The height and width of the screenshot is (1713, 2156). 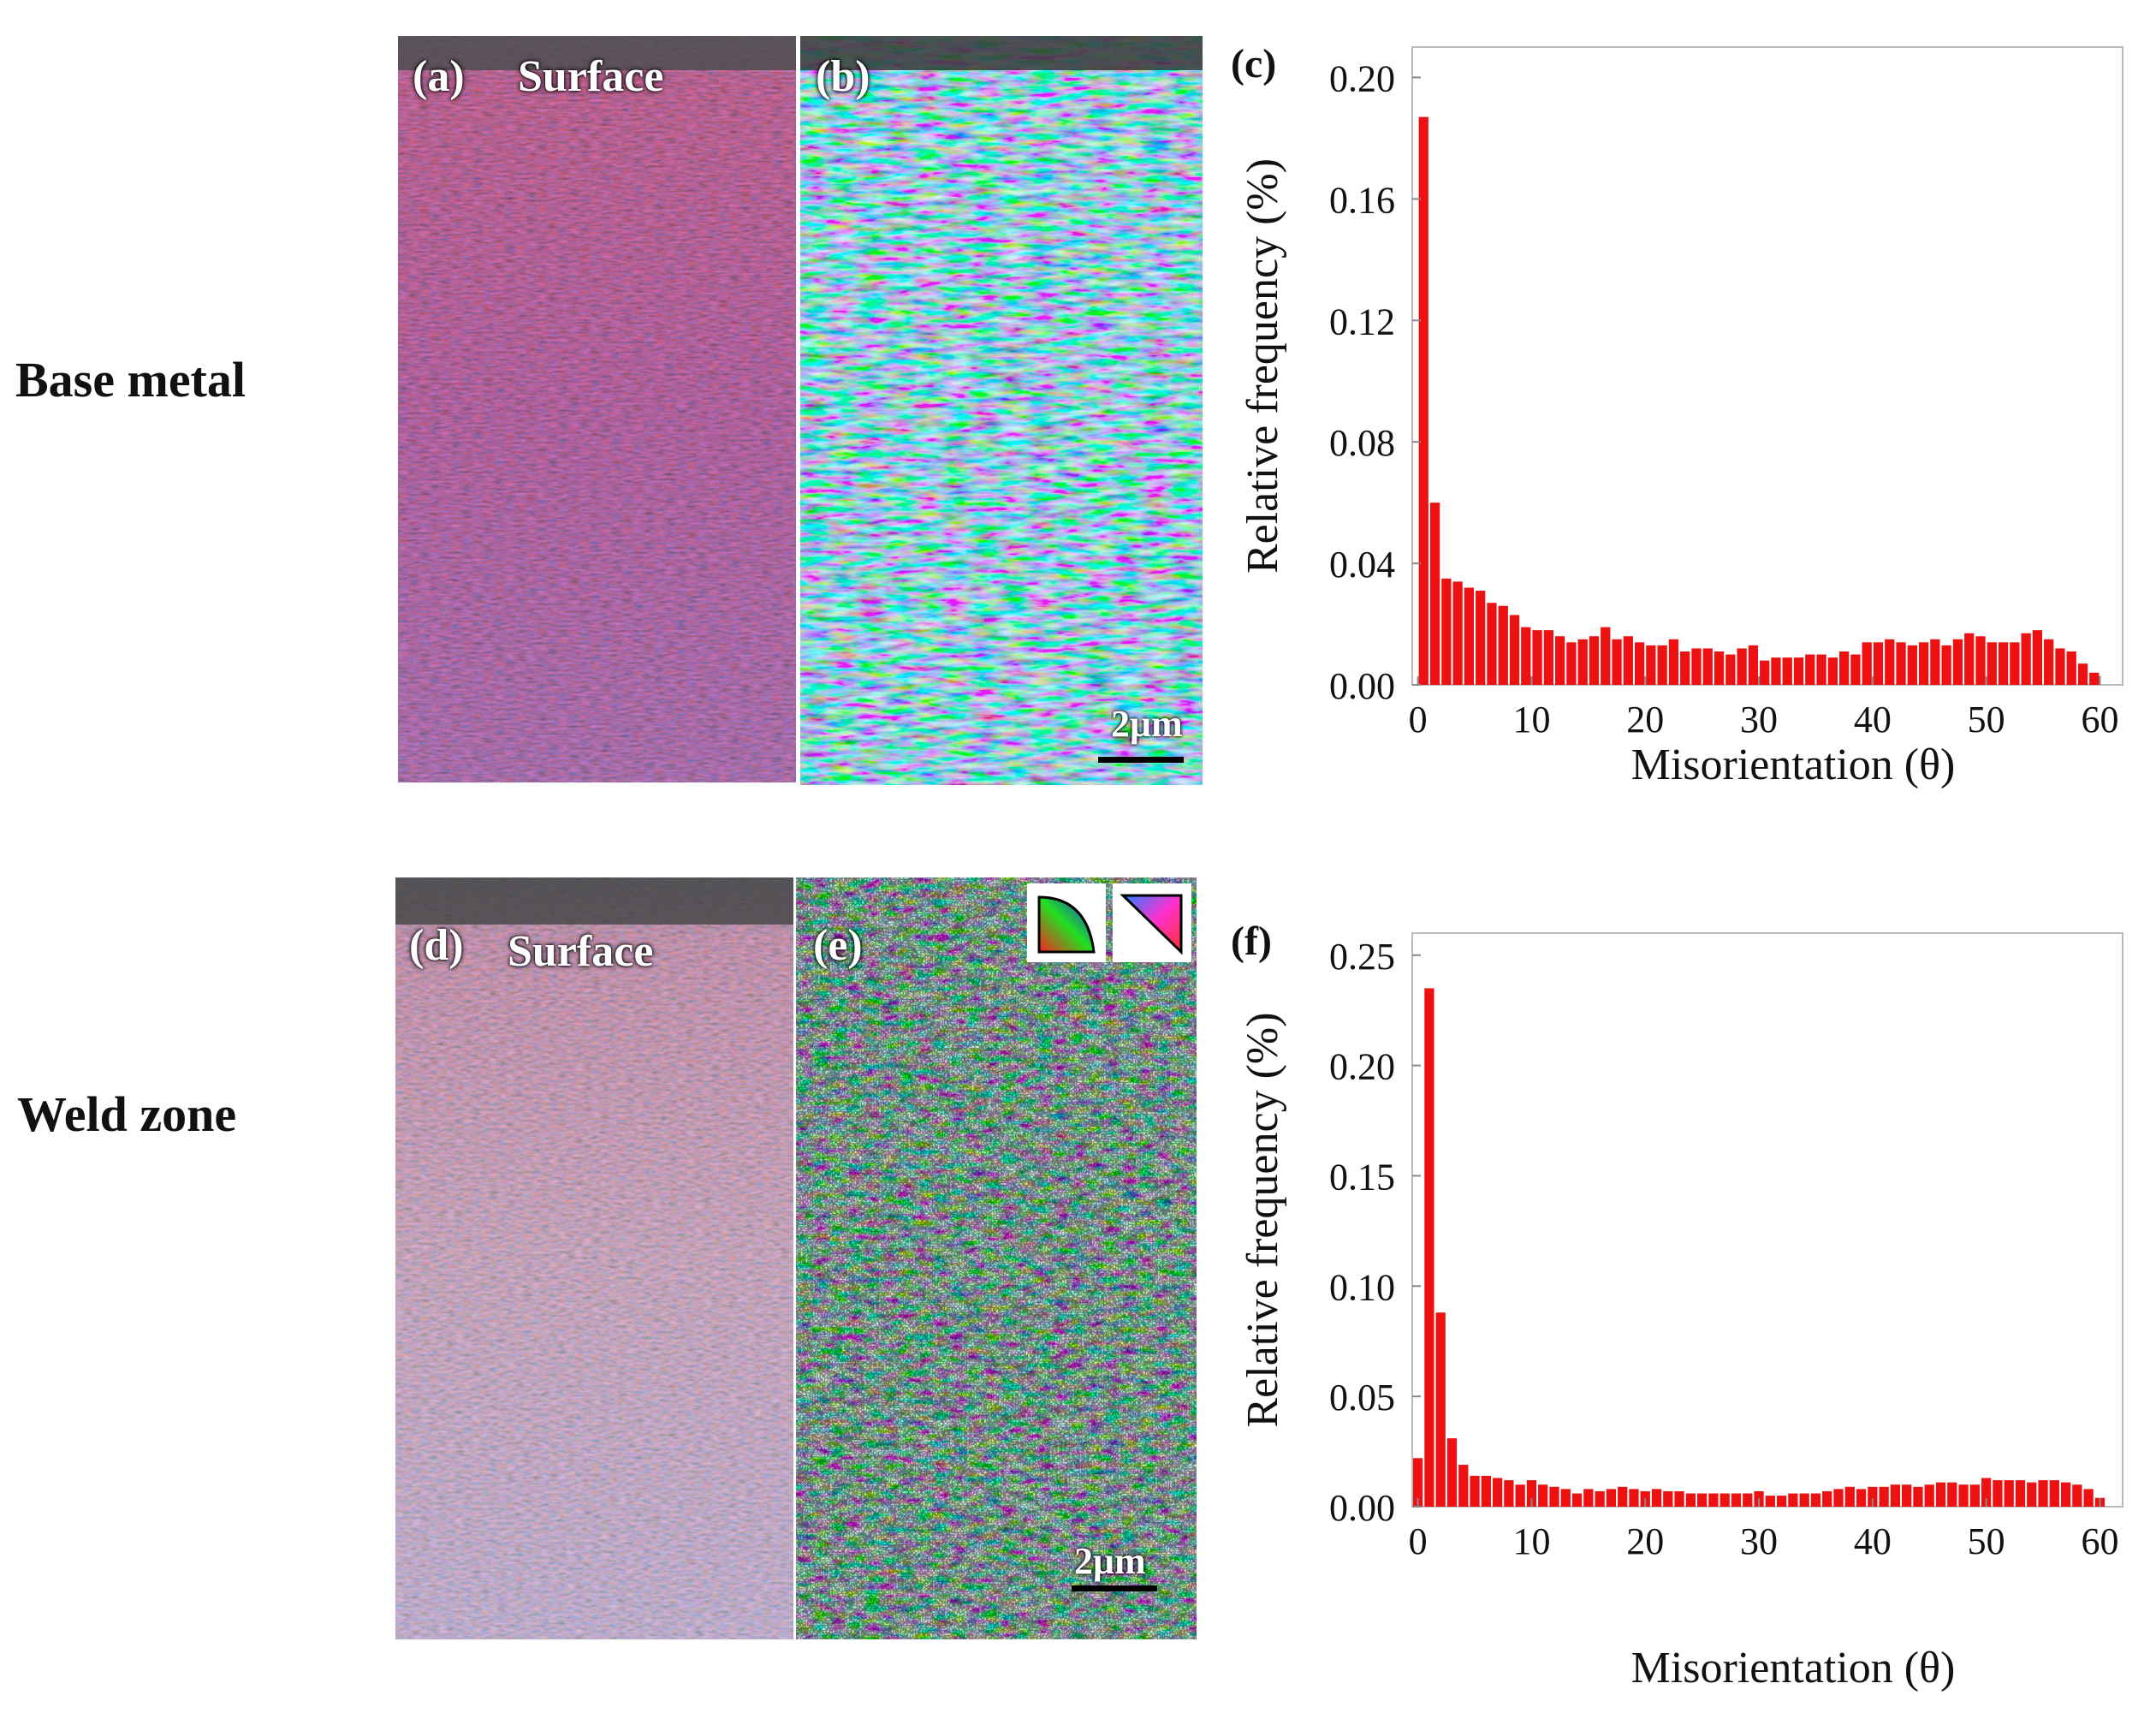 What do you see at coordinates (1362, 1177) in the screenshot?
I see `chart-f-y-tick-label: 0.15` at bounding box center [1362, 1177].